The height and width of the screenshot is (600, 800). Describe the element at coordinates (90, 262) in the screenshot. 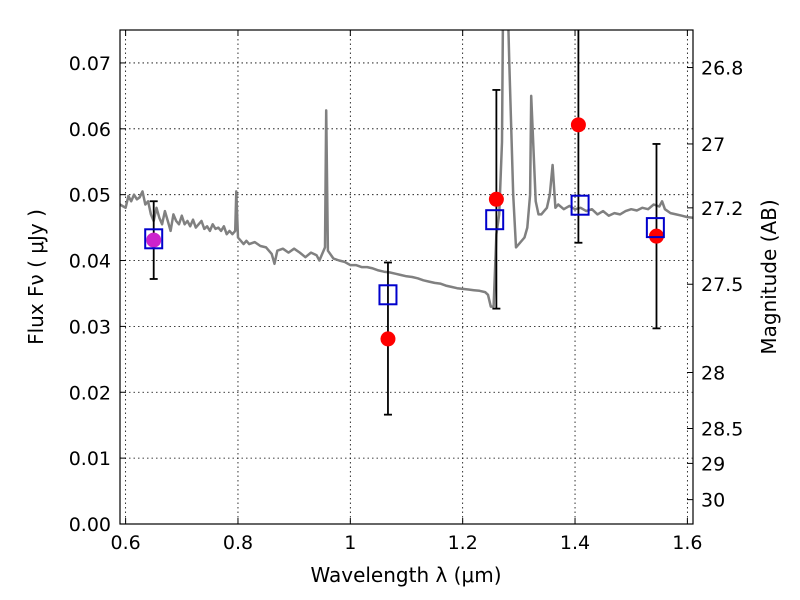

I see `y-tick-label: 0.04` at that location.